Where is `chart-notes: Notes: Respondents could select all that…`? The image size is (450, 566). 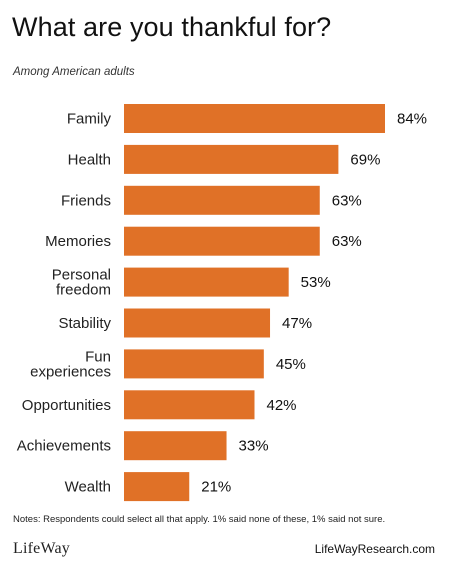 chart-notes: Notes: Respondents could select all that… is located at coordinates (199, 519).